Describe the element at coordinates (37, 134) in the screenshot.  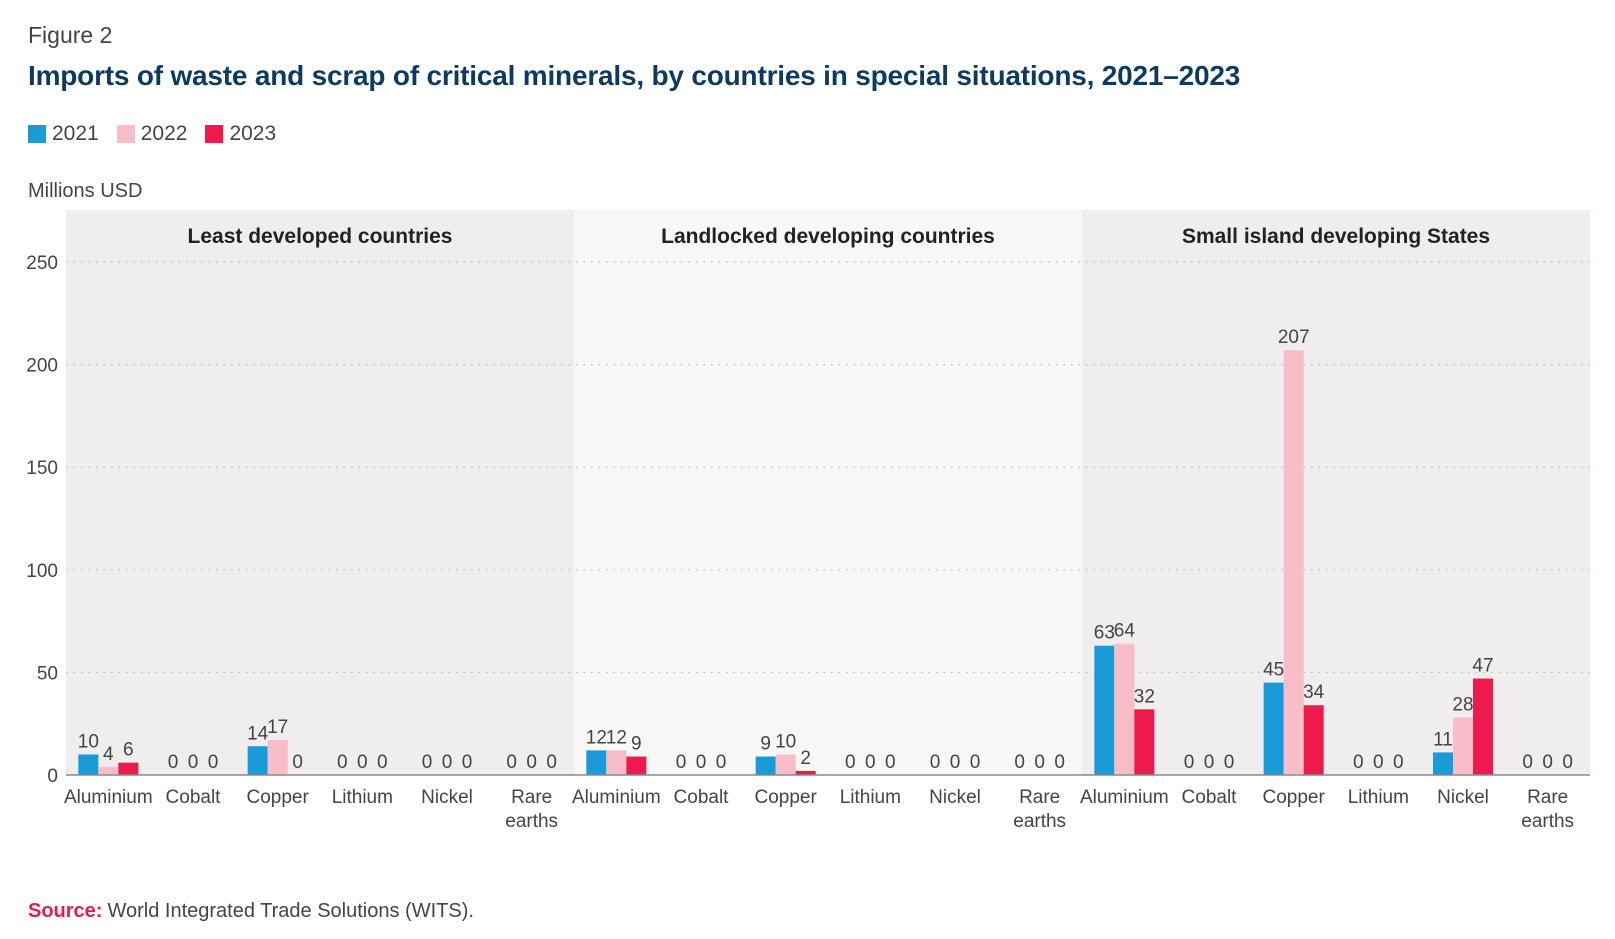
I see `legend-swatch-2021` at that location.